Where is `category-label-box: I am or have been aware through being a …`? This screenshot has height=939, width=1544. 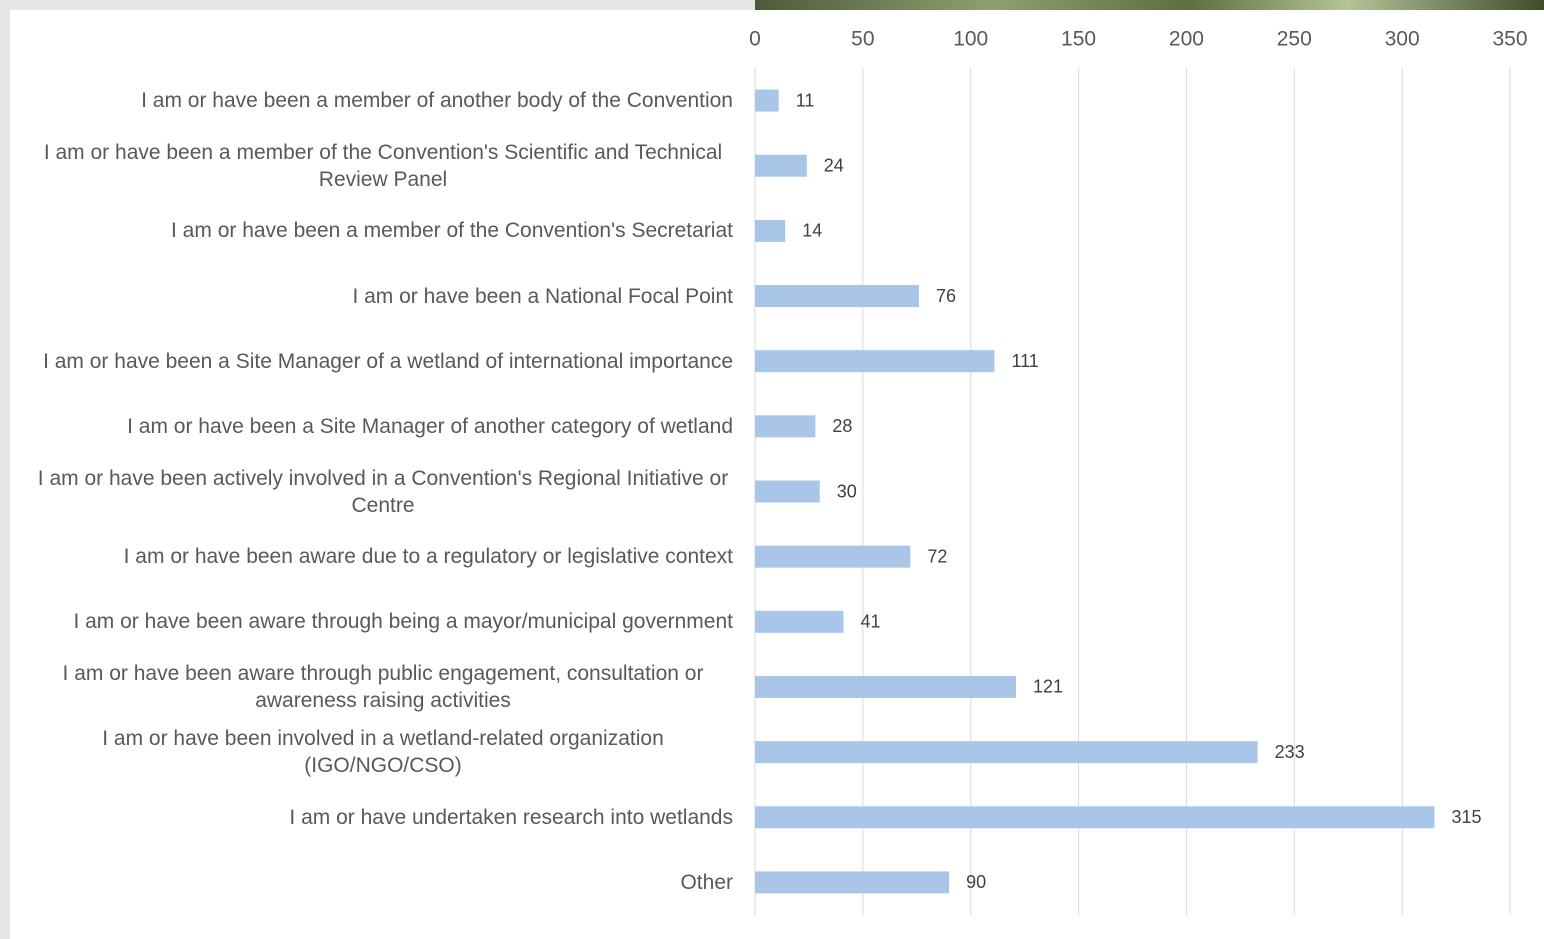
category-label-box: I am or have been aware through being a … is located at coordinates (373, 622).